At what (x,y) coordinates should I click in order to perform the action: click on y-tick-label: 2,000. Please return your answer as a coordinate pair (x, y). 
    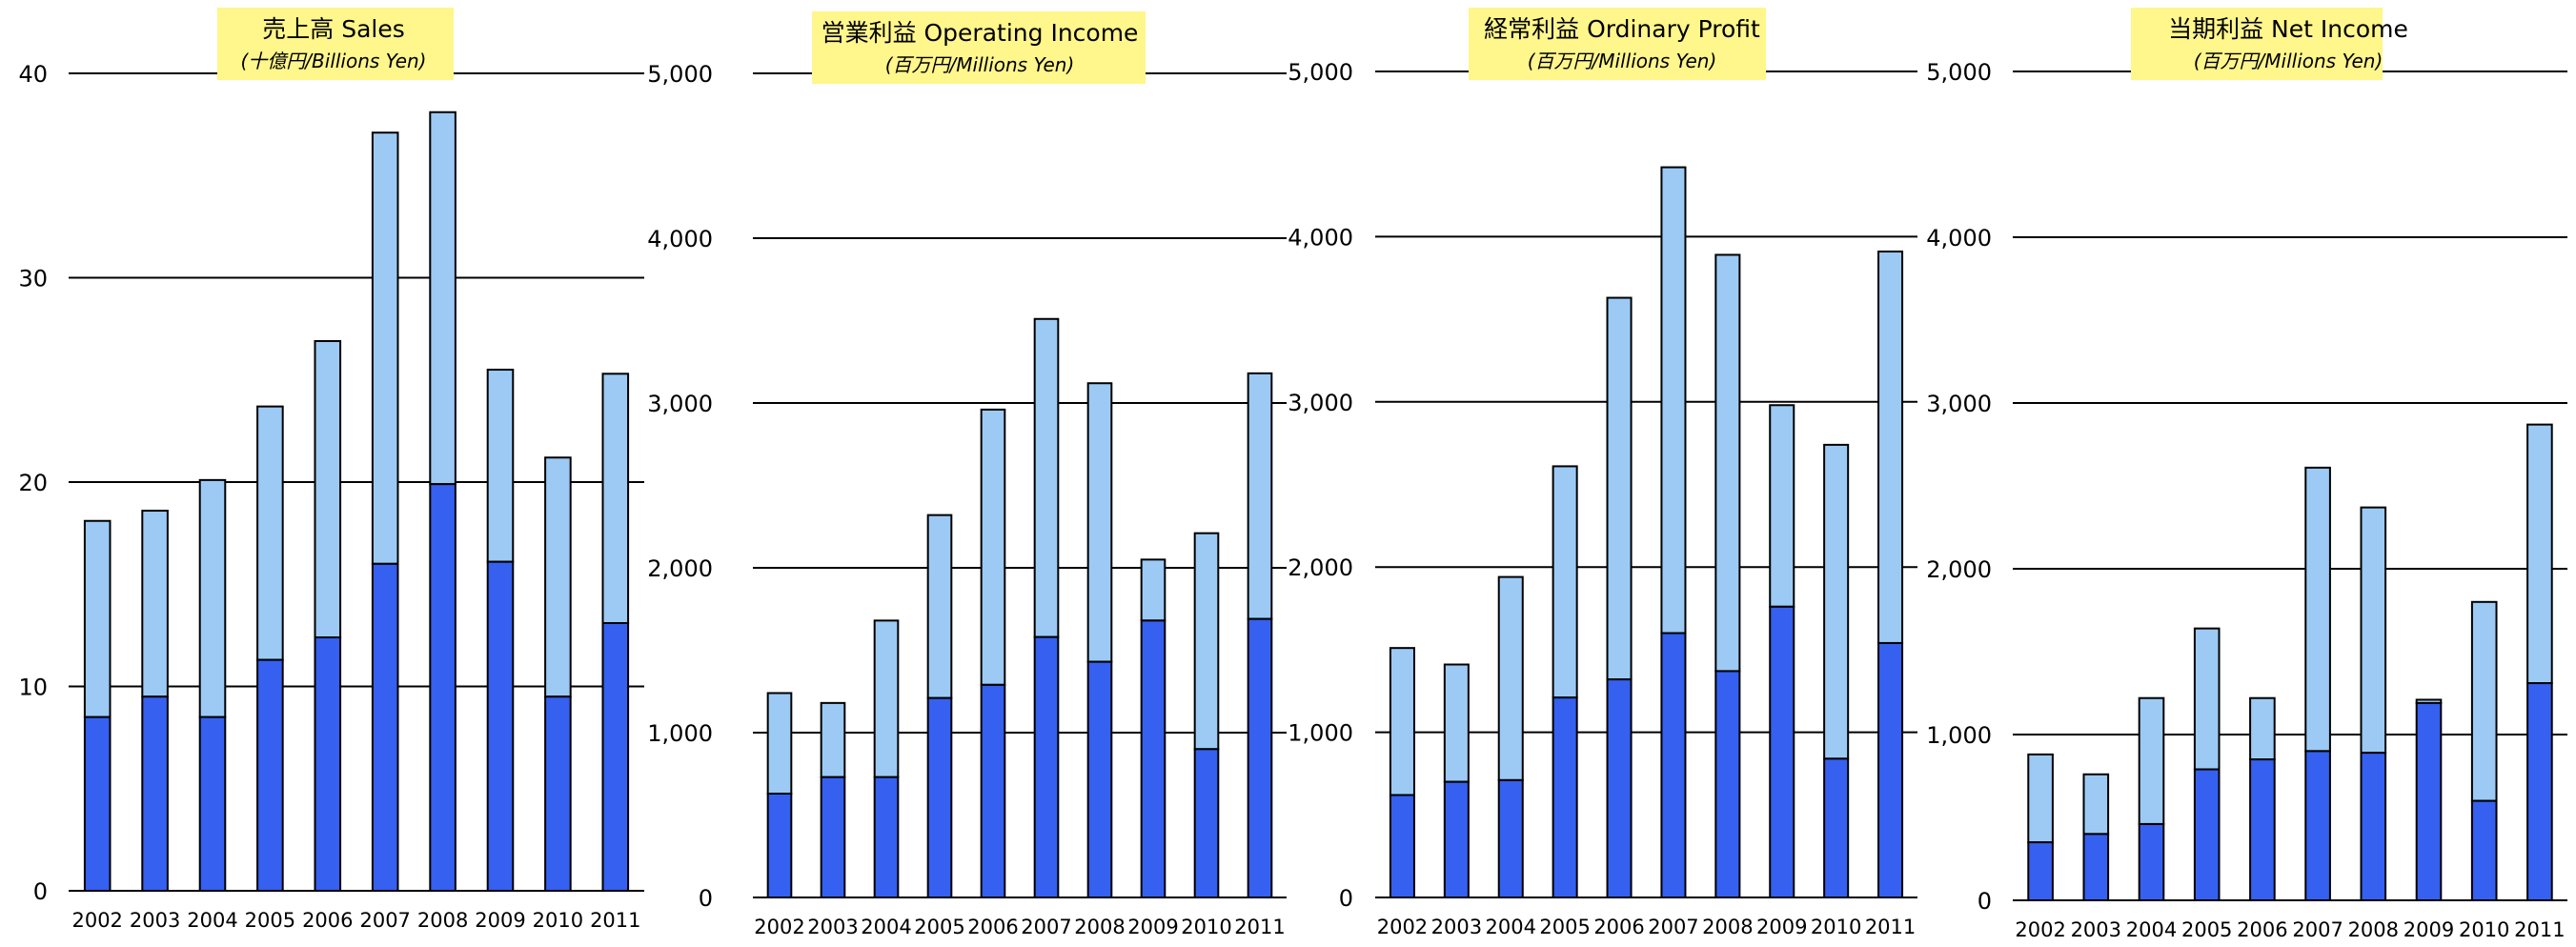
    Looking at the image, I should click on (1320, 567).